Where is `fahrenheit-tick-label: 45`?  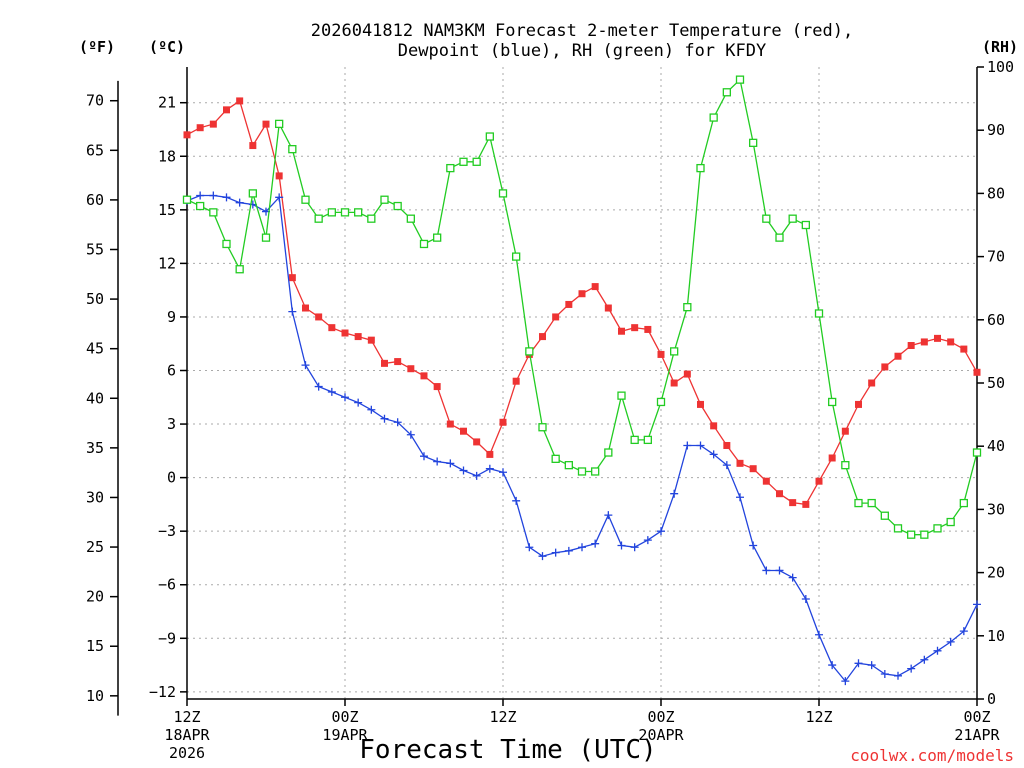 fahrenheit-tick-label: 45 is located at coordinates (95, 349).